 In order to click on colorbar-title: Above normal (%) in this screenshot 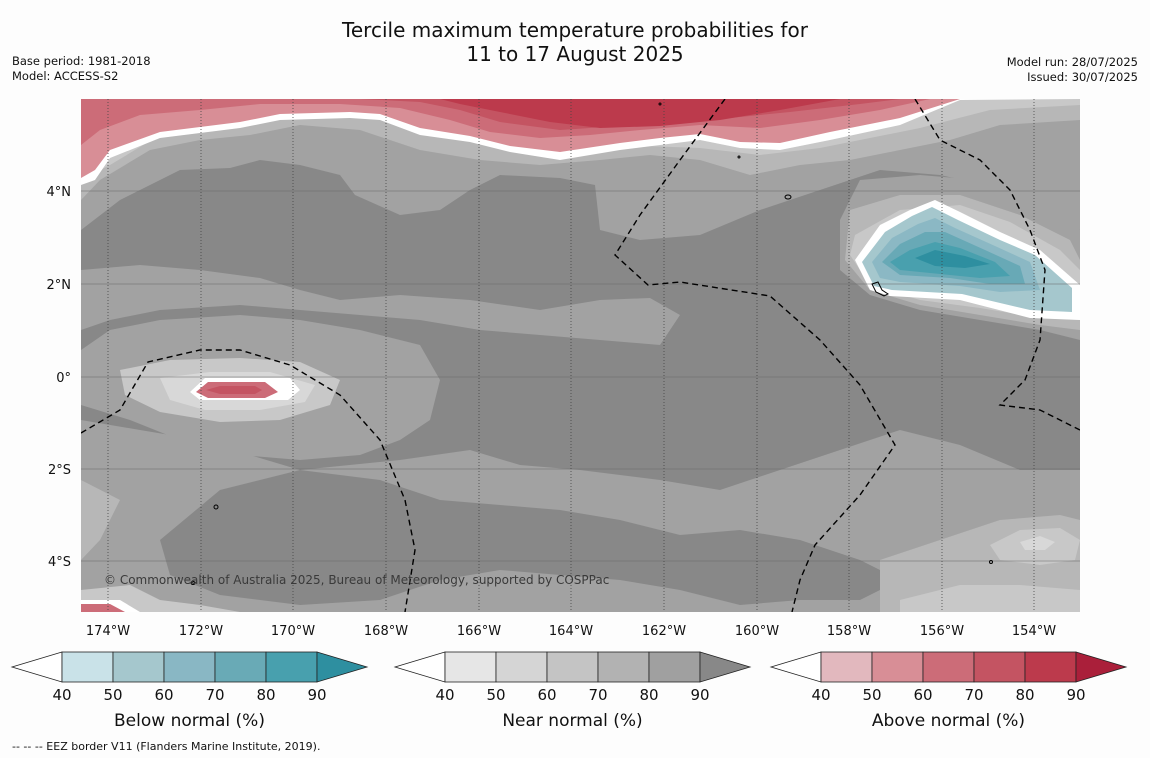, I will do `click(948, 721)`.